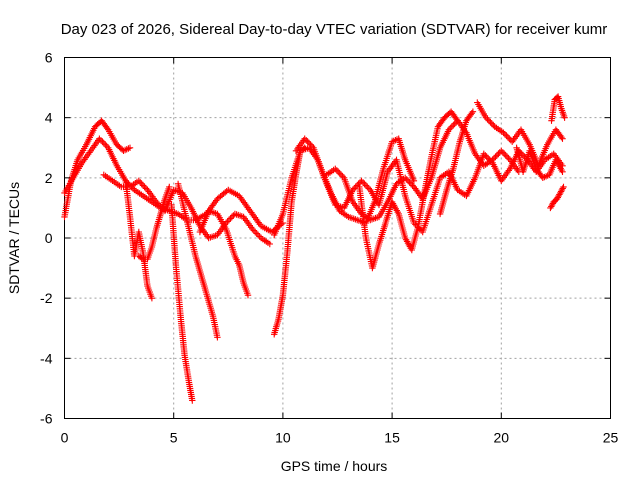  I want to click on series-sat-b, so click(174, 185).